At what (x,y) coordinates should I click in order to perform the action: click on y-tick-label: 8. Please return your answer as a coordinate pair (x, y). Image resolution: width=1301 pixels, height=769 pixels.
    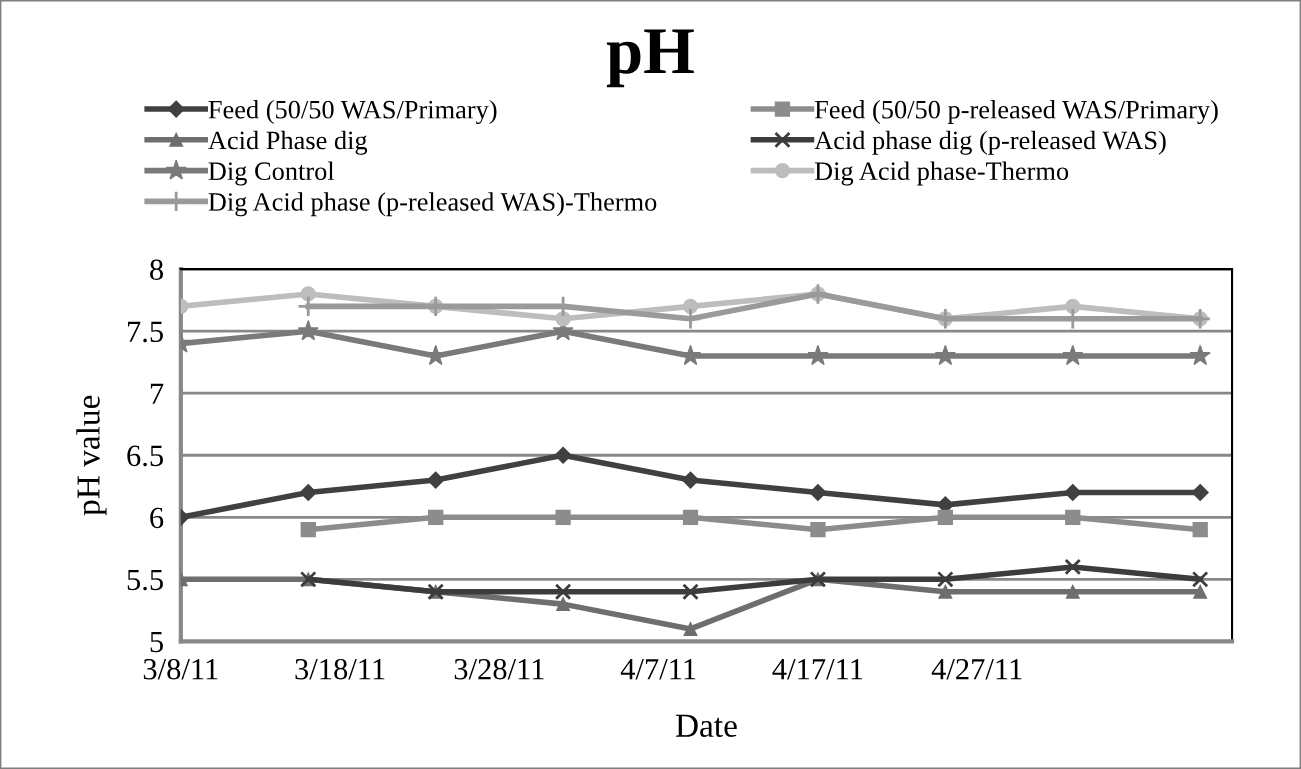
    Looking at the image, I should click on (157, 270).